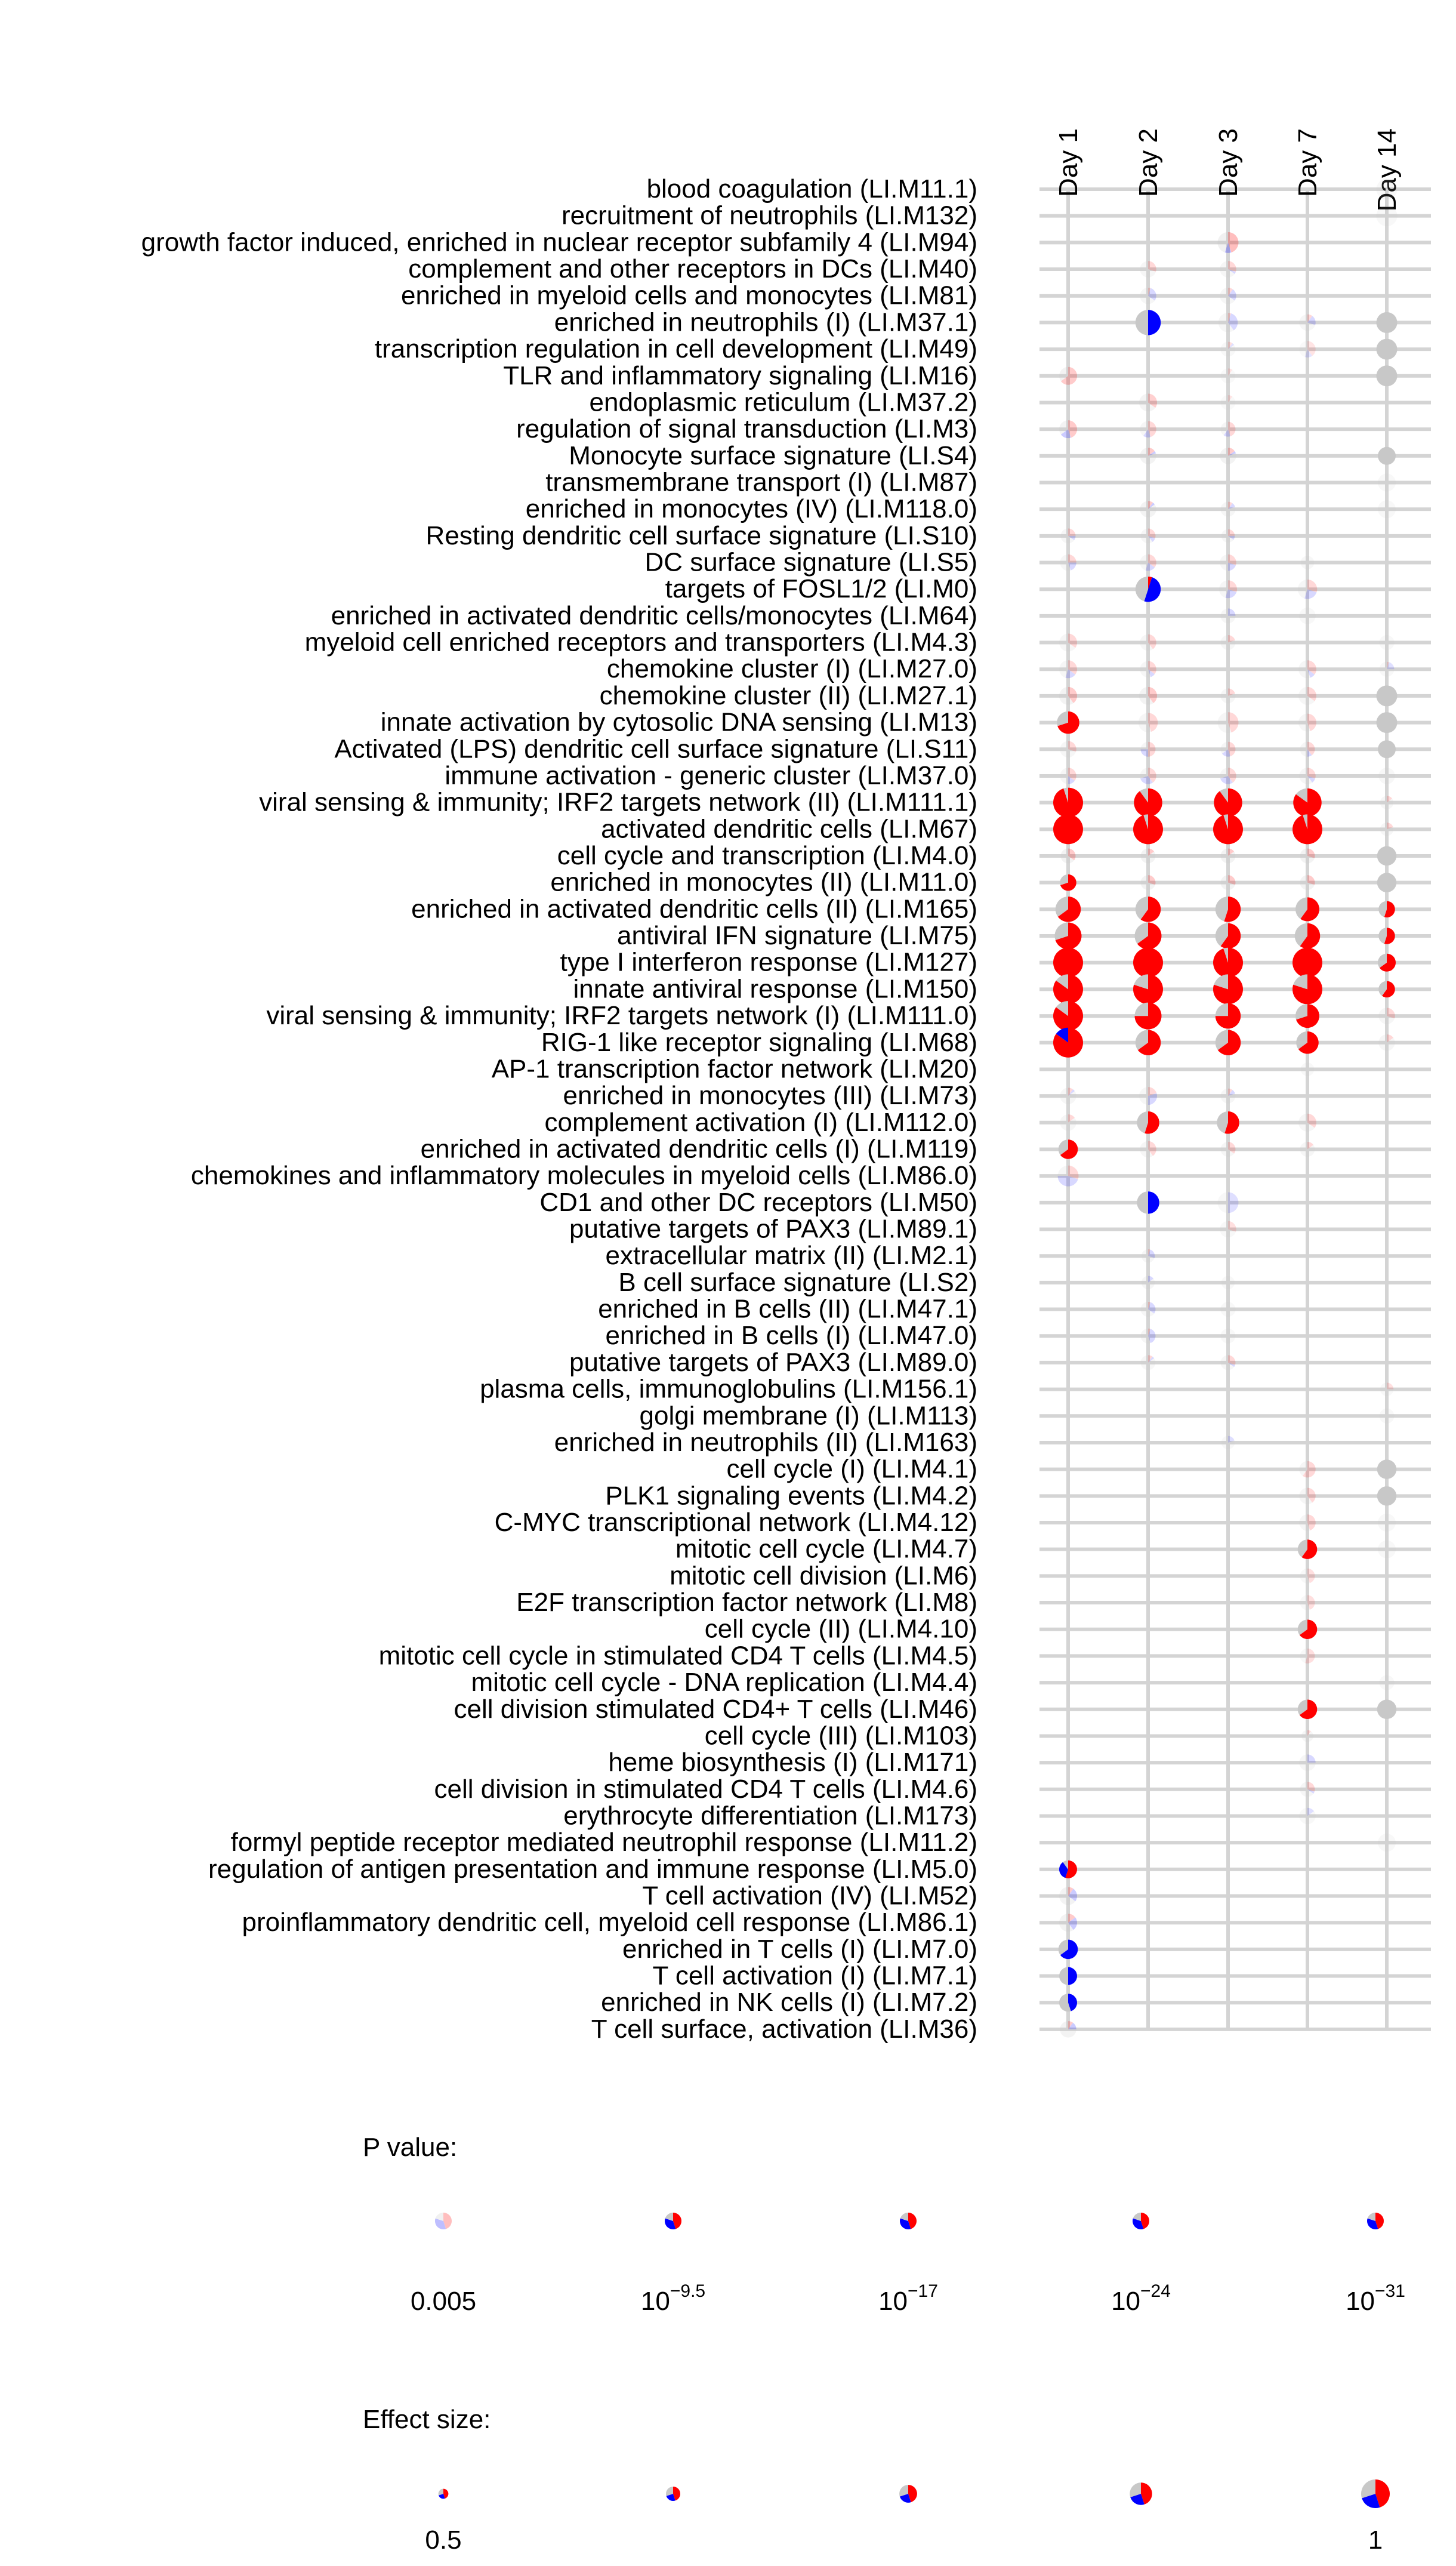 The width and height of the screenshot is (1456, 2566). What do you see at coordinates (784, 402) in the screenshot?
I see `row-label: endoplasmic reticulum (LI.M37.2)` at bounding box center [784, 402].